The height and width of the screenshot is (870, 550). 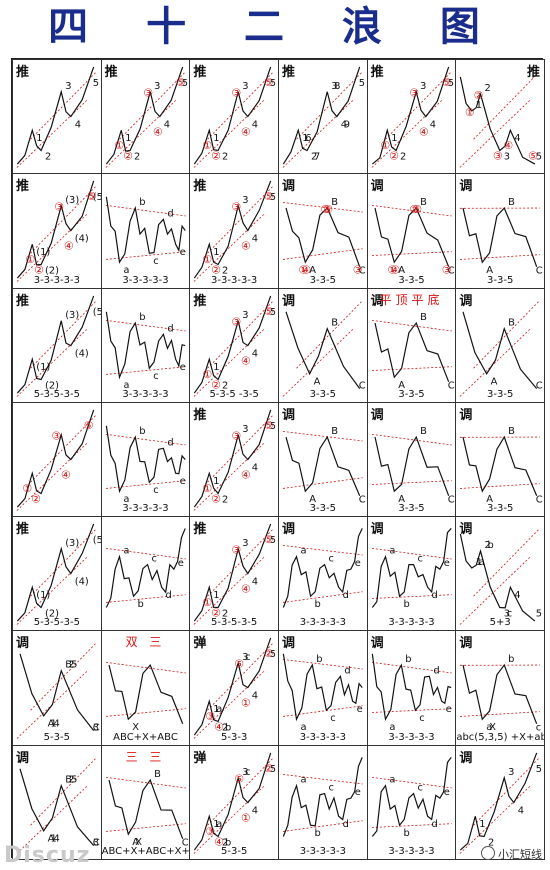 What do you see at coordinates (324, 465) in the screenshot?
I see `wave-drawing: A B C` at bounding box center [324, 465].